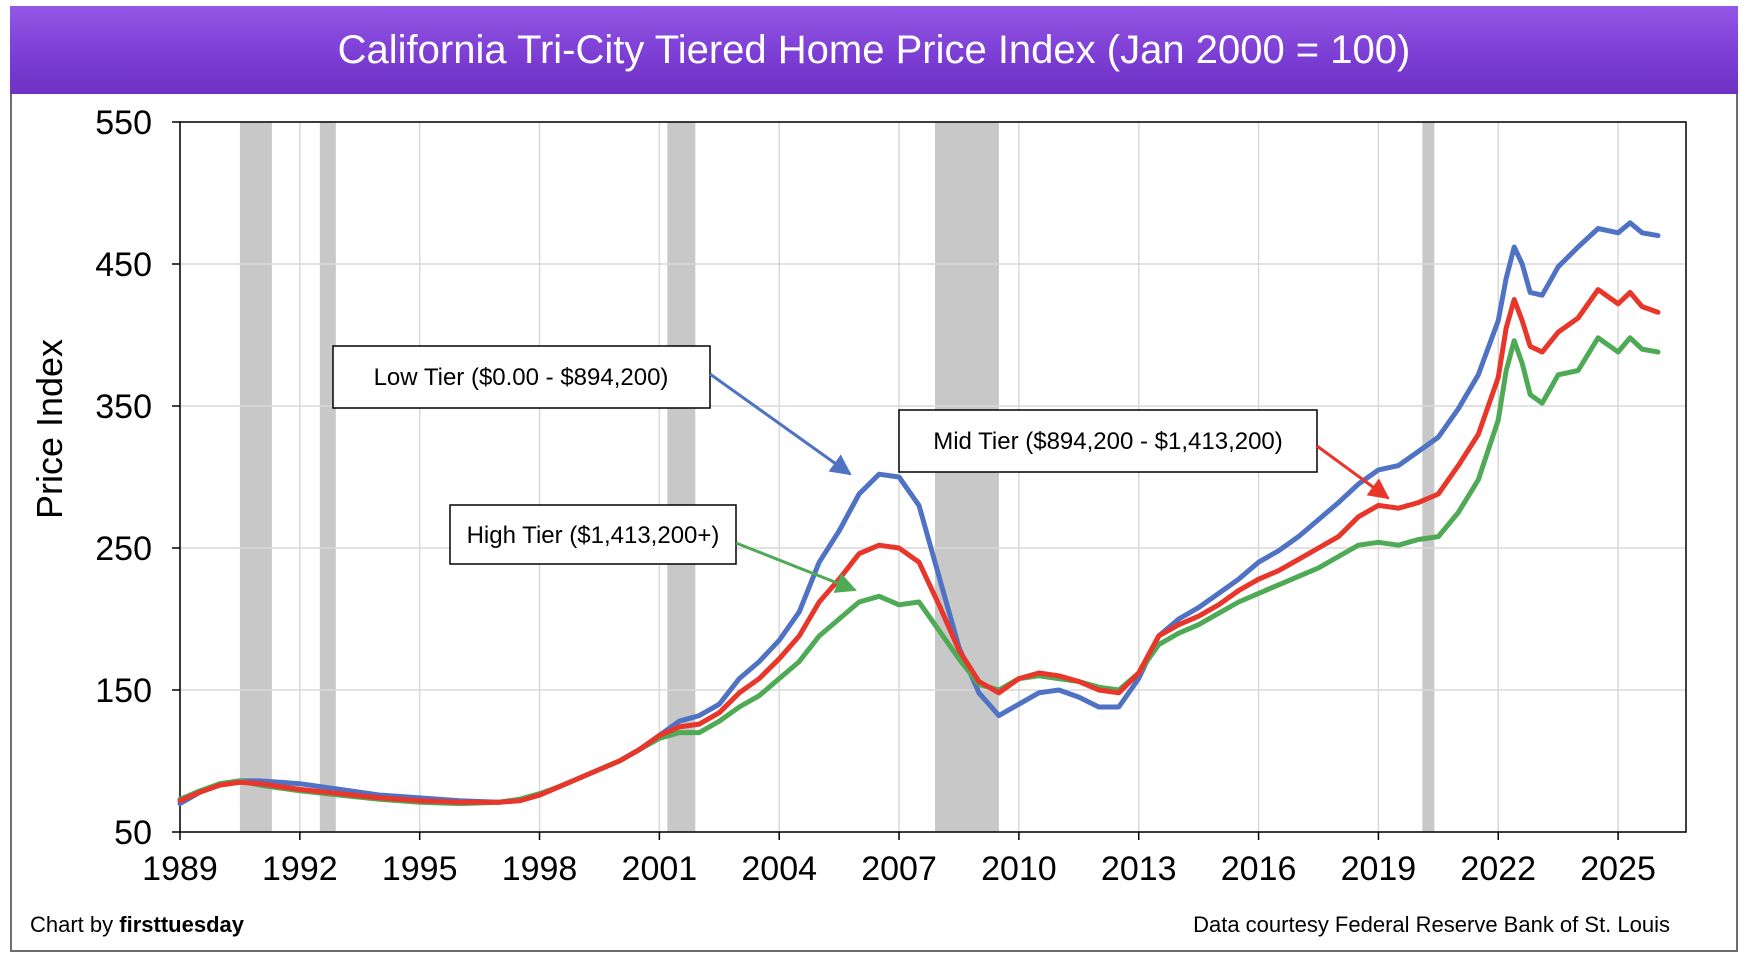 The height and width of the screenshot is (958, 1748). I want to click on footer-credit: Chart by firsttuesday, so click(137, 924).